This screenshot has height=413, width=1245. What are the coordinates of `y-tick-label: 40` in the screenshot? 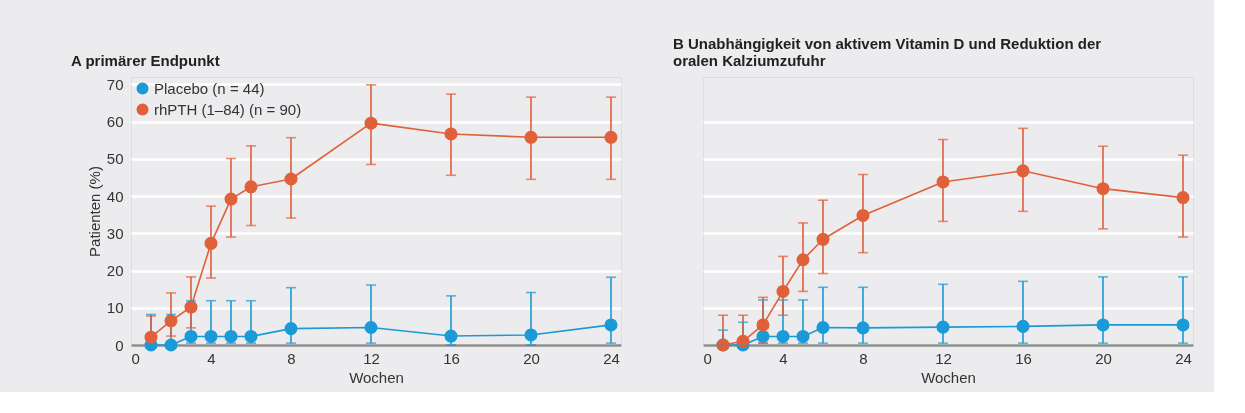 It's located at (115, 196).